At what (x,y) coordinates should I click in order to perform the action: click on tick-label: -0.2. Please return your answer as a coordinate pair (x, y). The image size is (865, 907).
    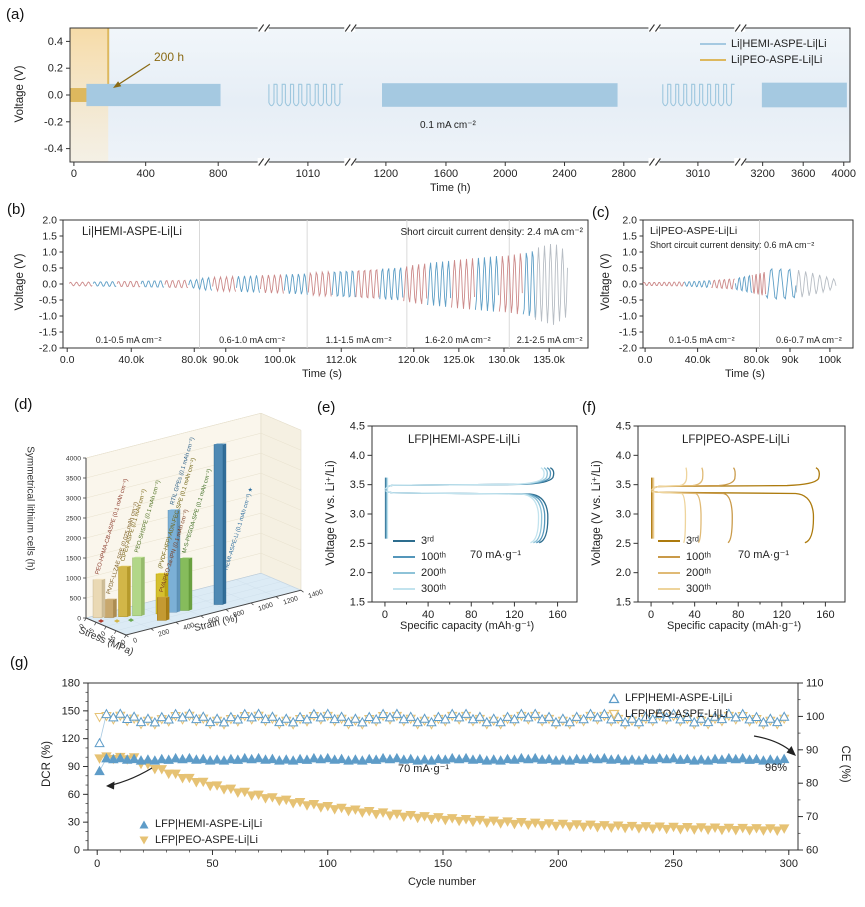
    Looking at the image, I should click on (53, 122).